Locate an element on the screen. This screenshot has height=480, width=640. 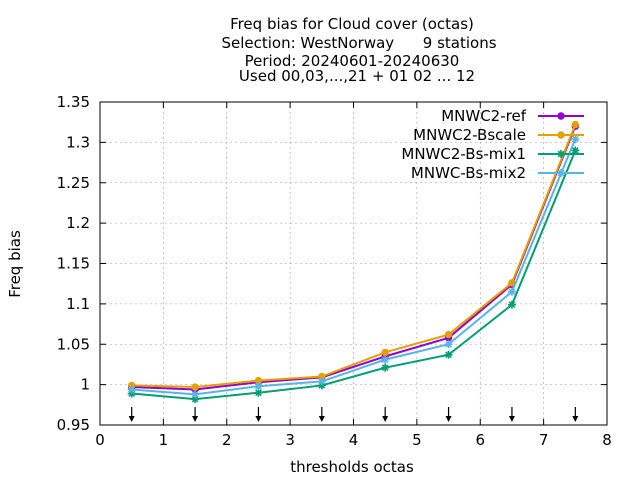
legend-label: MNWC2-ref is located at coordinates (483, 116).